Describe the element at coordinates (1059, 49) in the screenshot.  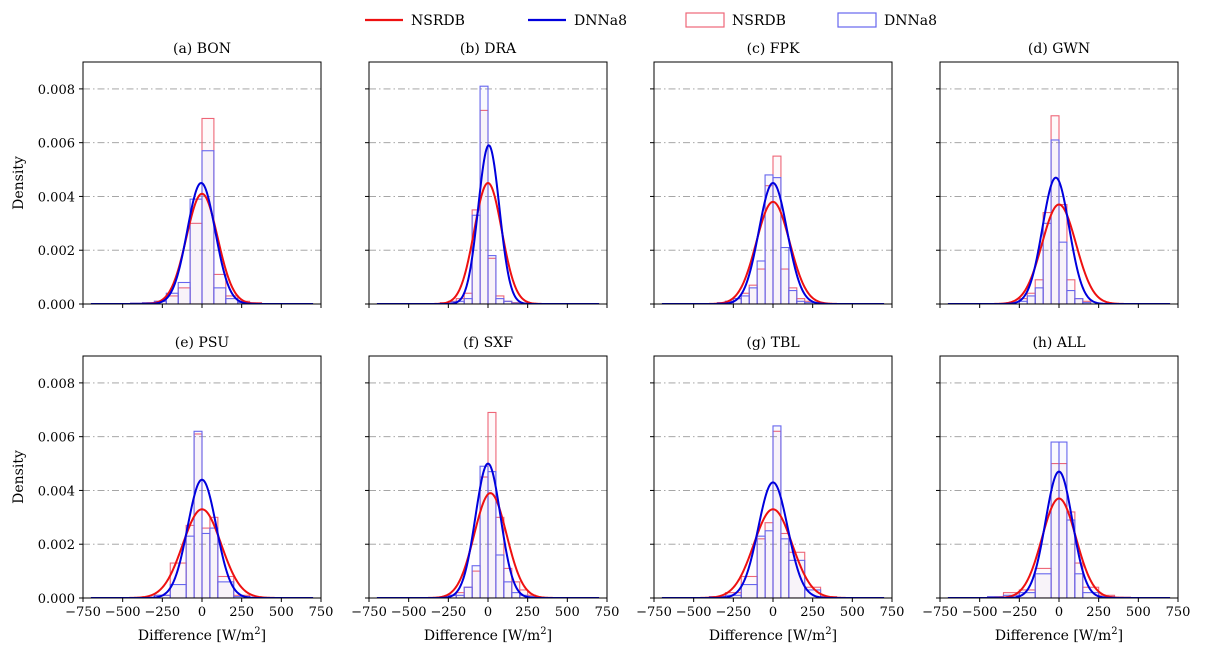
I see `panel-title: (d) GWN` at that location.